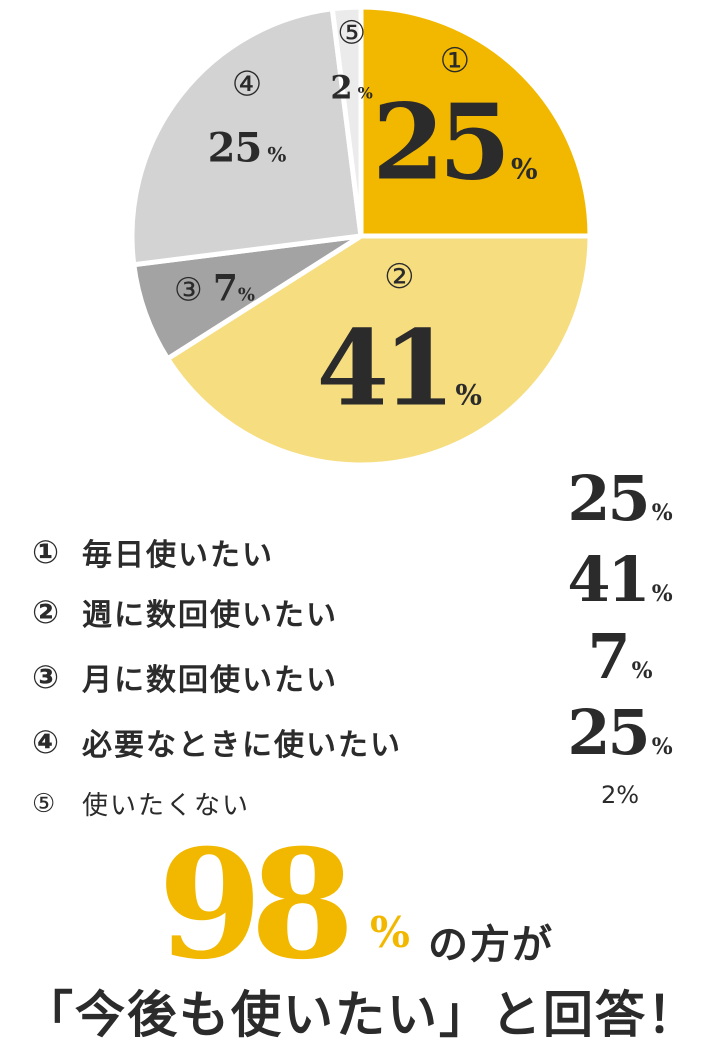  What do you see at coordinates (455, 61) in the screenshot?
I see `pie-label-marker-1: ①` at bounding box center [455, 61].